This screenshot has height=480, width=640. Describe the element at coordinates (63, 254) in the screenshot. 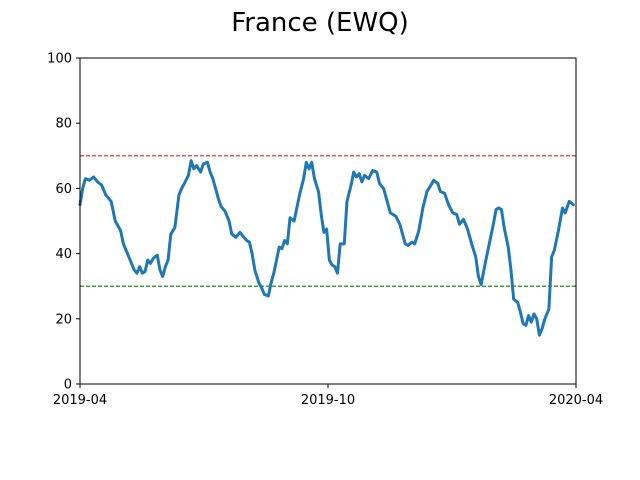

I see `y-tick-label: 40` at that location.